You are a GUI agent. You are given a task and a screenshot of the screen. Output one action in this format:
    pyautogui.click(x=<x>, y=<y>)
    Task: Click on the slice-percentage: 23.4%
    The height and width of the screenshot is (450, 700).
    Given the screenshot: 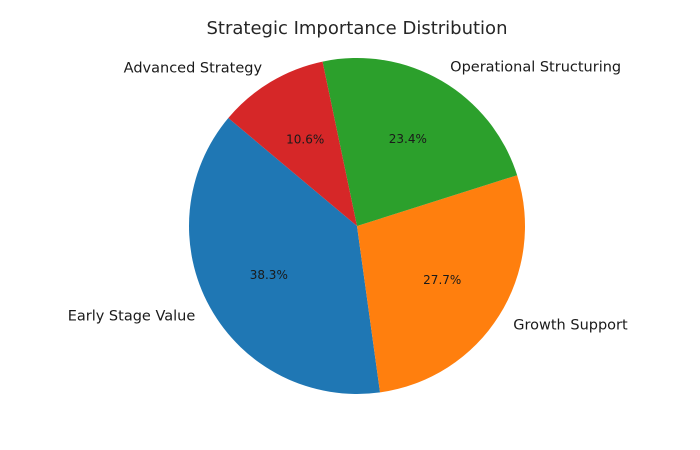 What is the action you would take?
    pyautogui.click(x=408, y=139)
    